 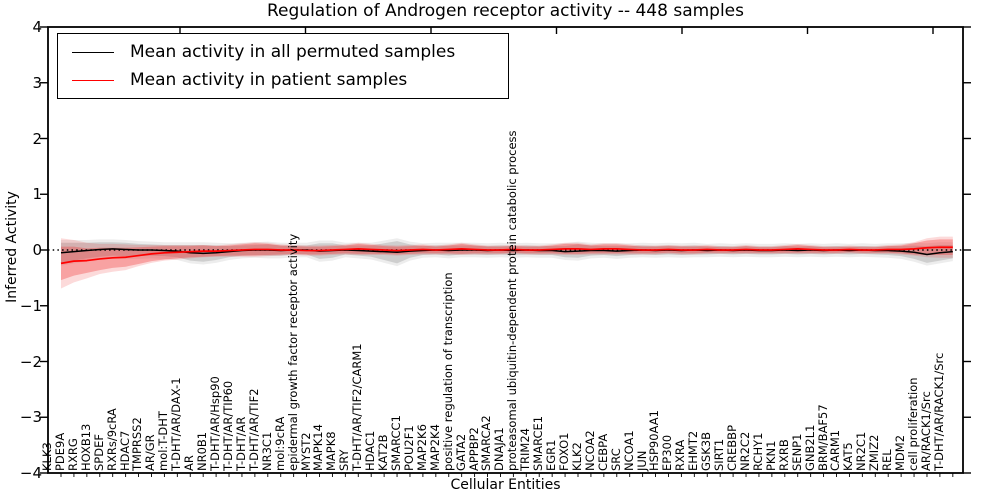 What do you see at coordinates (93, 52) in the screenshot?
I see `legend-line-permuted-icon` at bounding box center [93, 52].